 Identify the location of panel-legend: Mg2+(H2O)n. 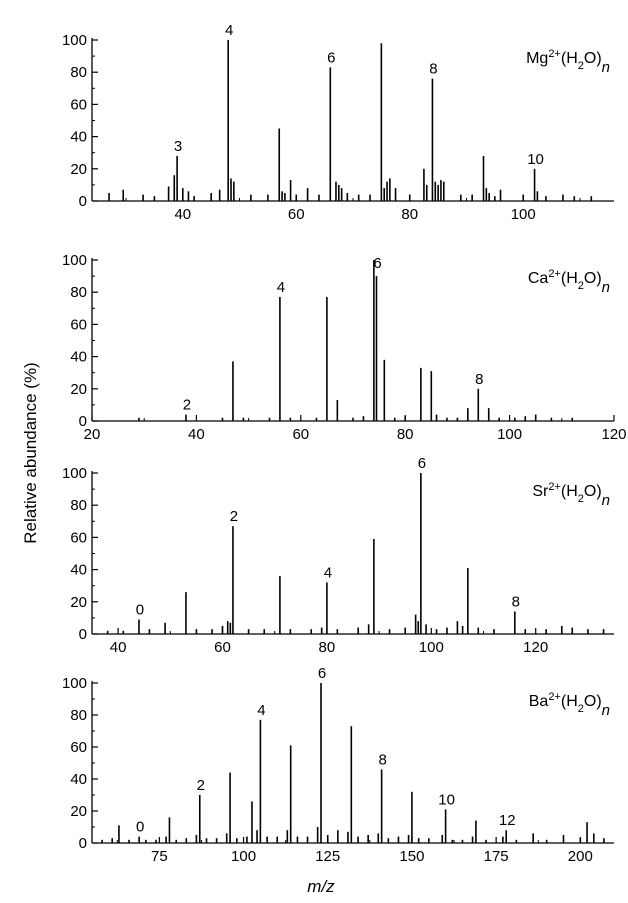
(568, 62).